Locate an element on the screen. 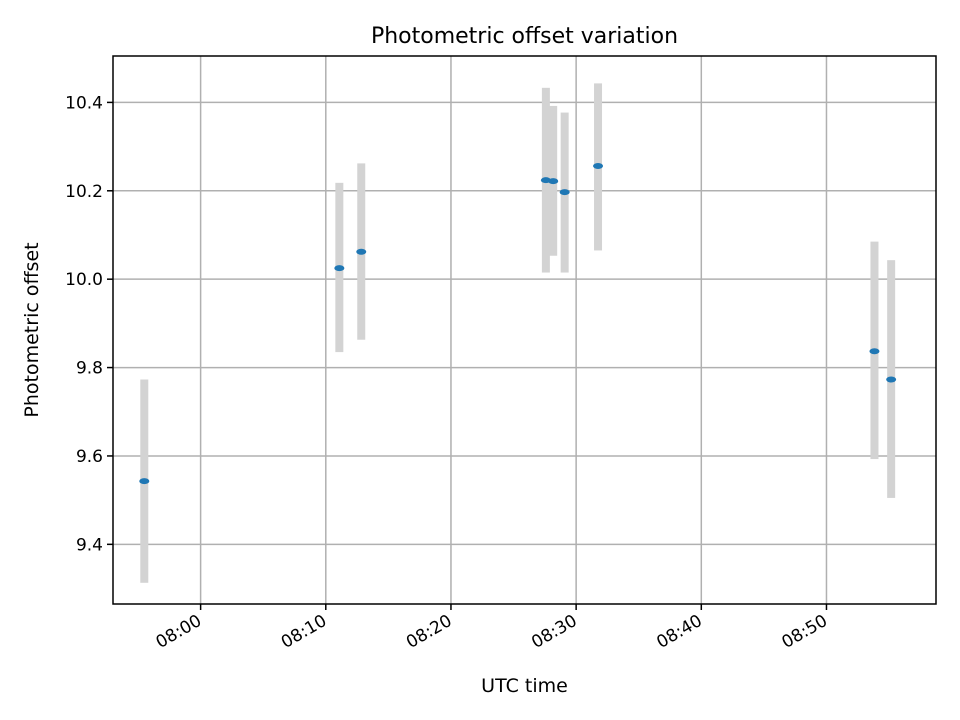  y-tick-label: 9.6 is located at coordinates (89, 457).